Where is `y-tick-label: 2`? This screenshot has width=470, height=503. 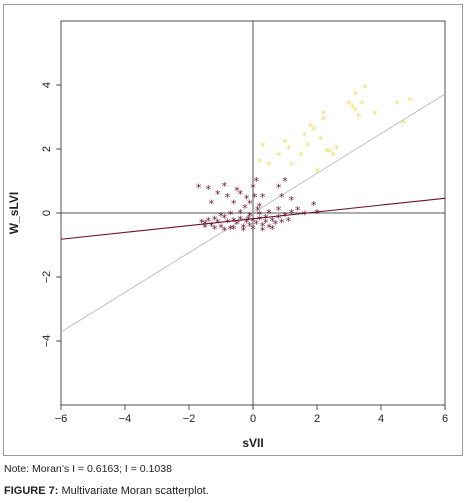 y-tick-label: 2 is located at coordinates (47, 149).